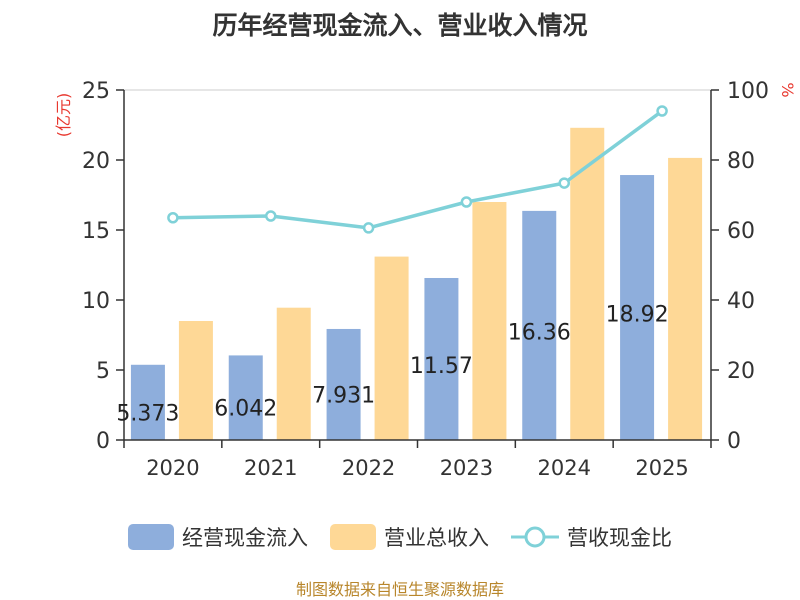 The width and height of the screenshot is (800, 600). What do you see at coordinates (151, 537) in the screenshot?
I see `legend-swatch-cash-inflow` at bounding box center [151, 537].